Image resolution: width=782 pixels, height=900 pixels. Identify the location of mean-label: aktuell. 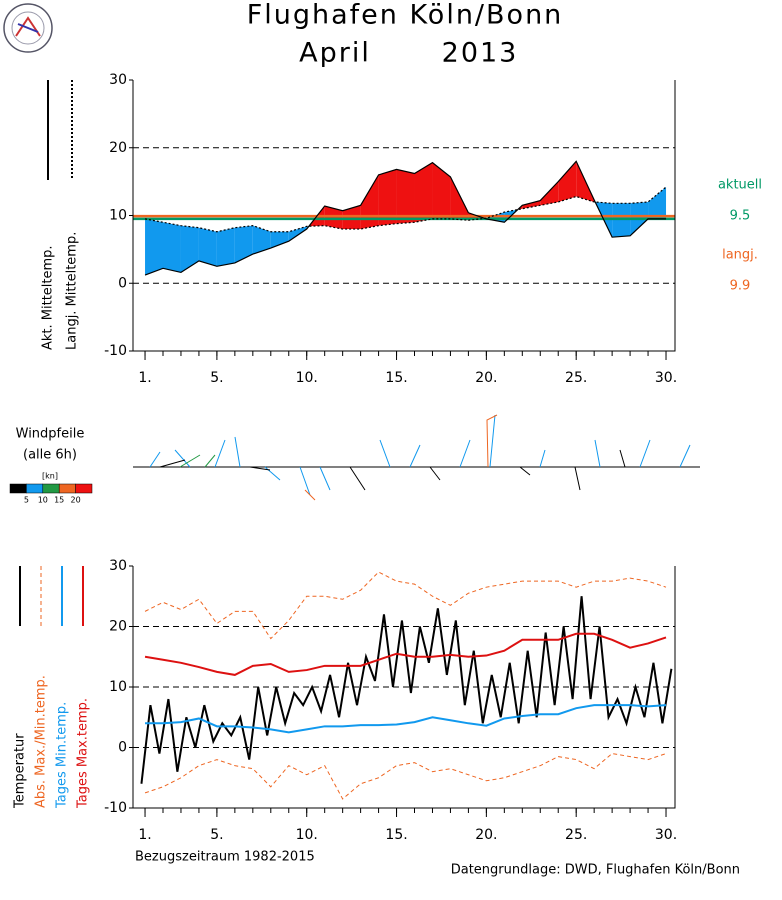
(740, 185).